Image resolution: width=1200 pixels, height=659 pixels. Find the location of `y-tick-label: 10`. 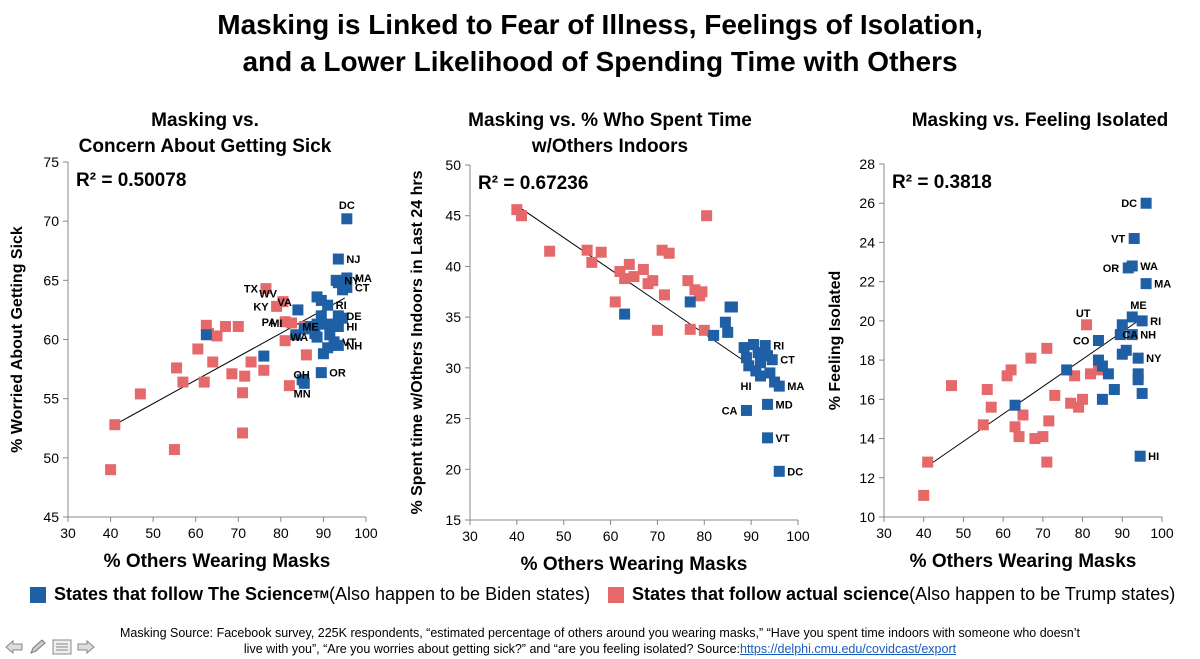

y-tick-label: 10 is located at coordinates (867, 517).